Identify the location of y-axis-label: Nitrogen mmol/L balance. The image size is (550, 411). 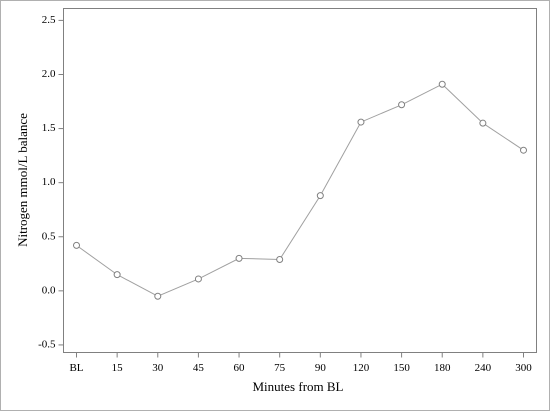
(22, 180).